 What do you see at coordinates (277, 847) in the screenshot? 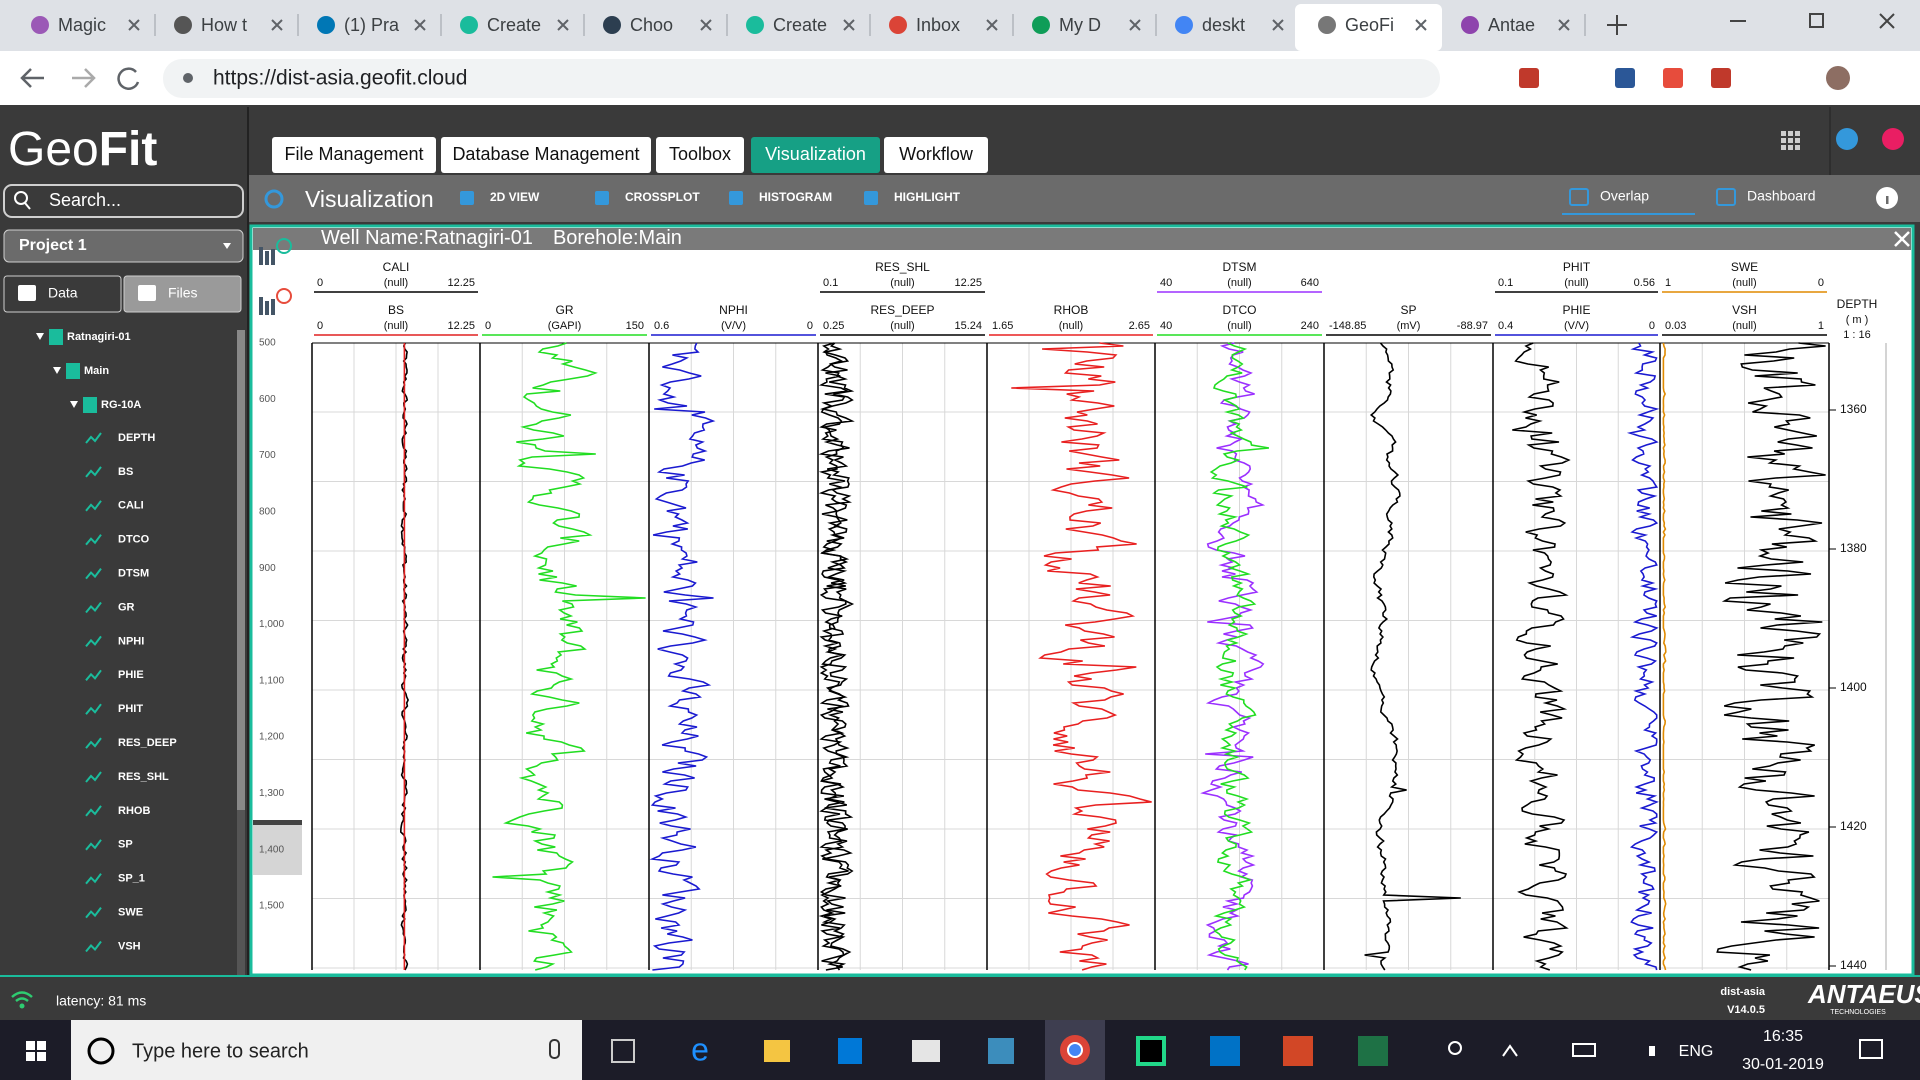
I see `index-scroll-window` at bounding box center [277, 847].